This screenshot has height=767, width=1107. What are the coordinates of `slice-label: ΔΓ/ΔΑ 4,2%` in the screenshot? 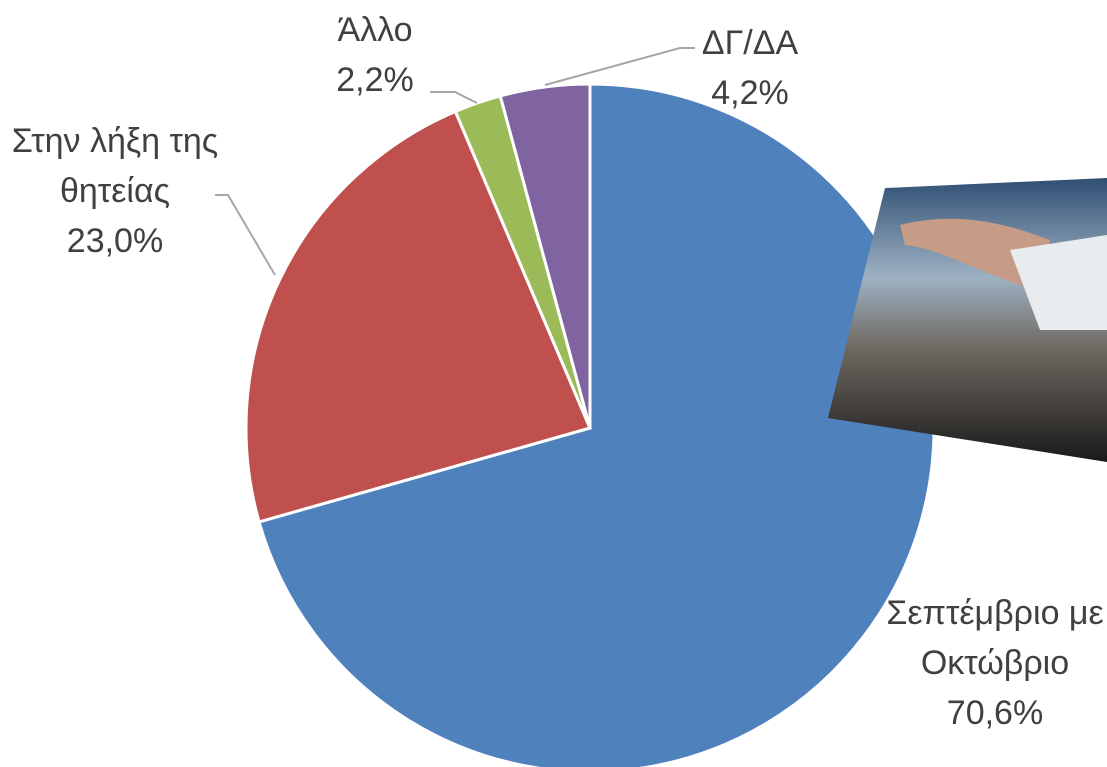 It's located at (750, 68).